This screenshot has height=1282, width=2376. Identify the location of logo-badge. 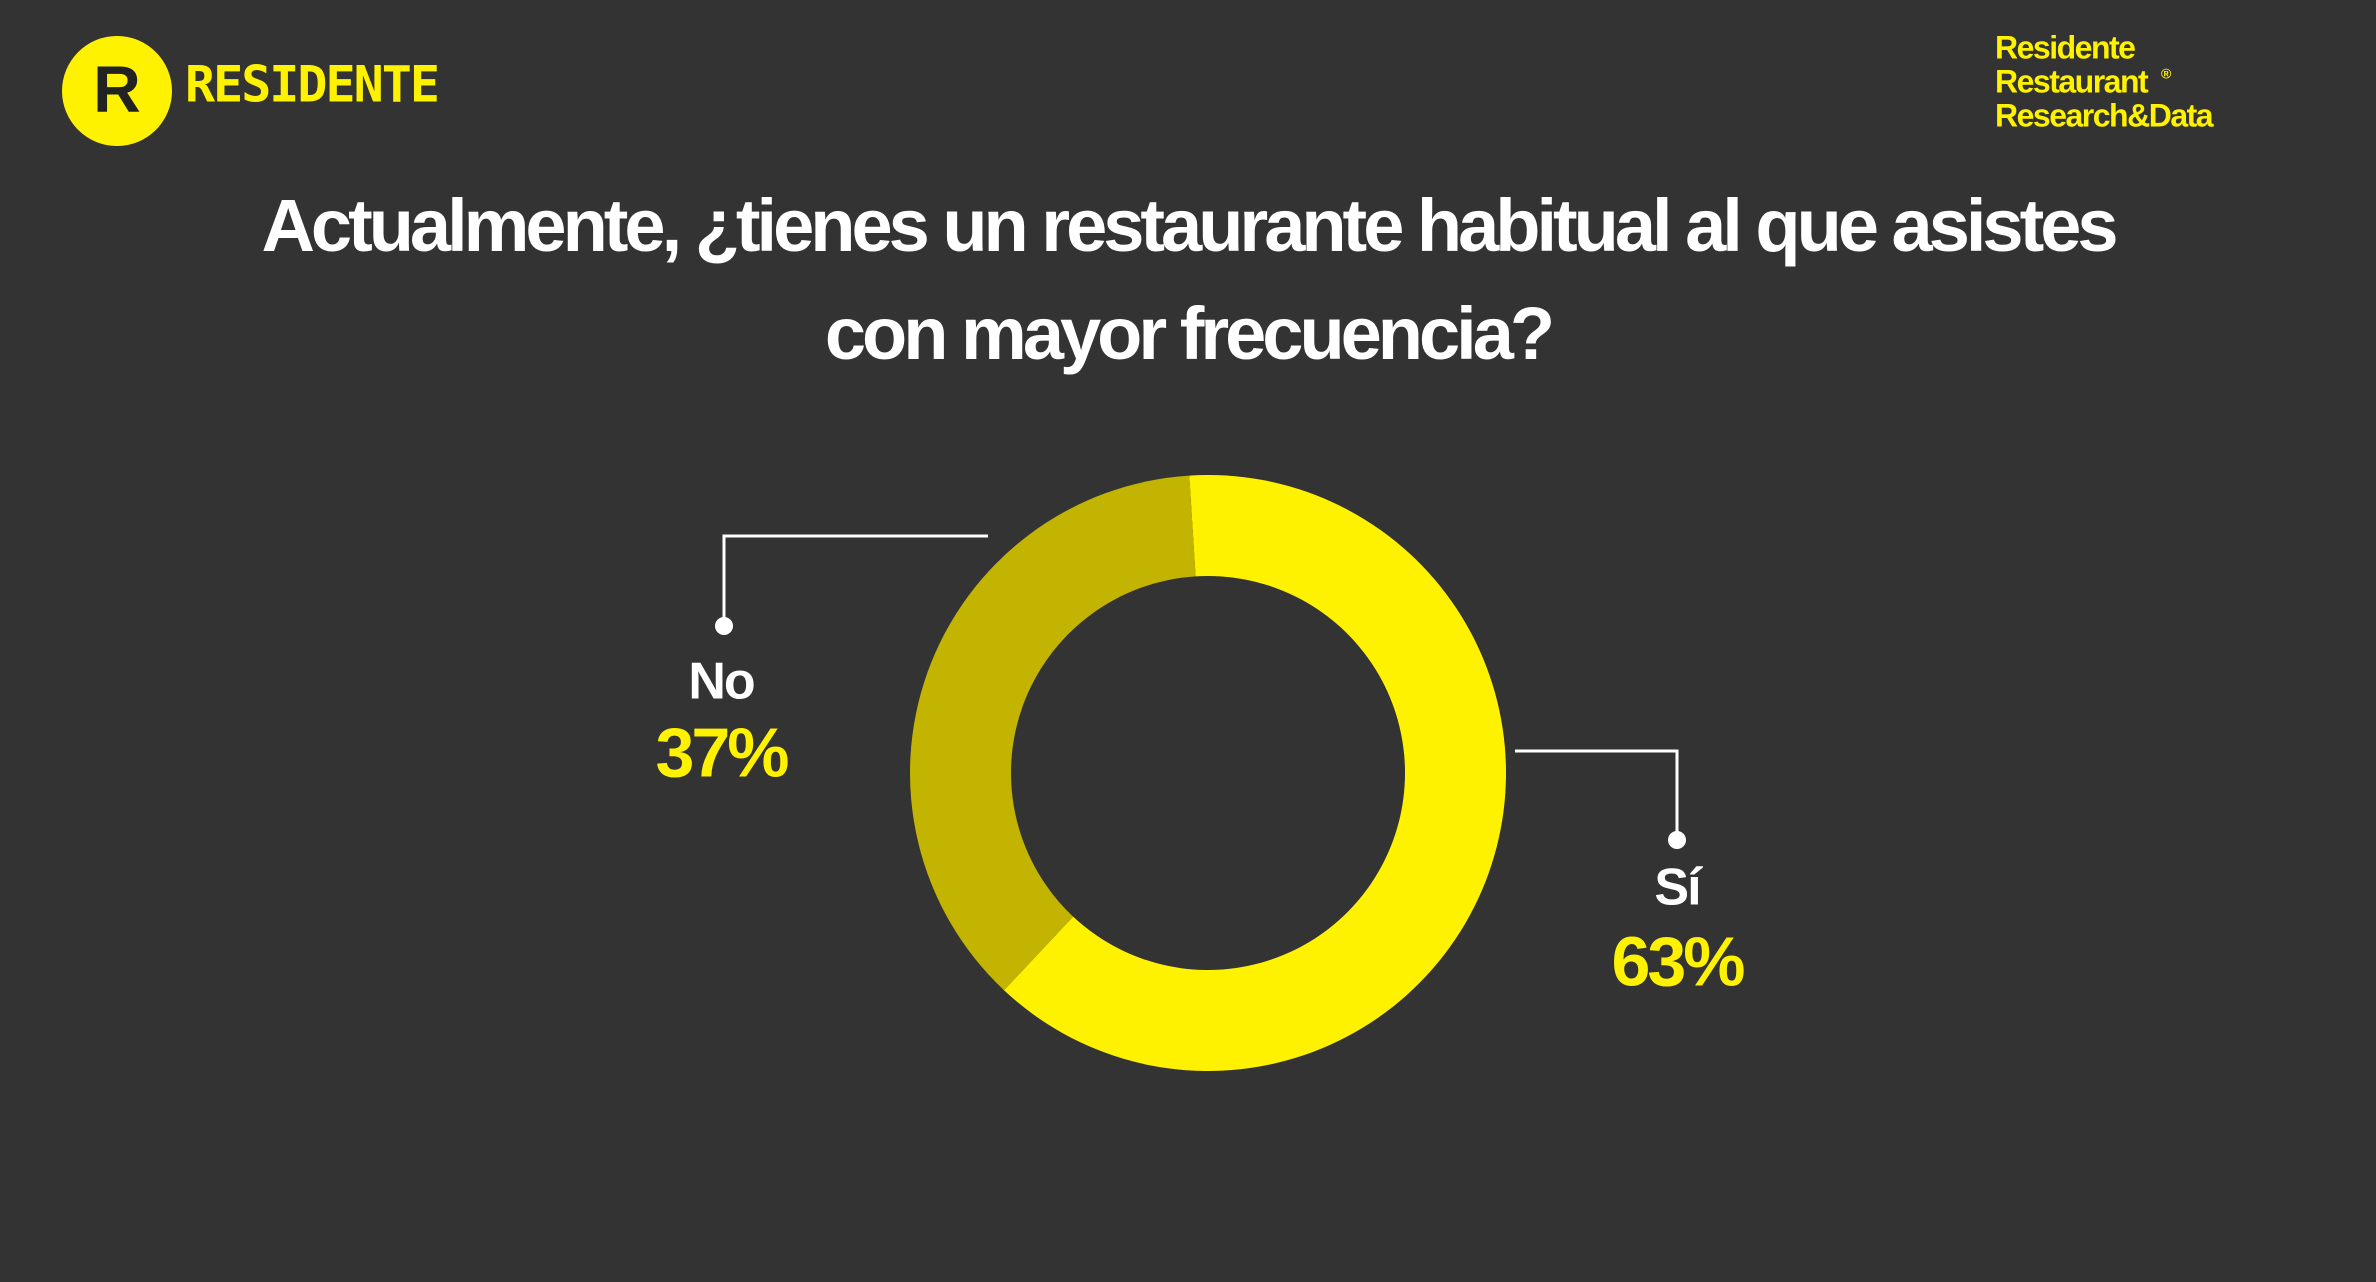
(117, 91).